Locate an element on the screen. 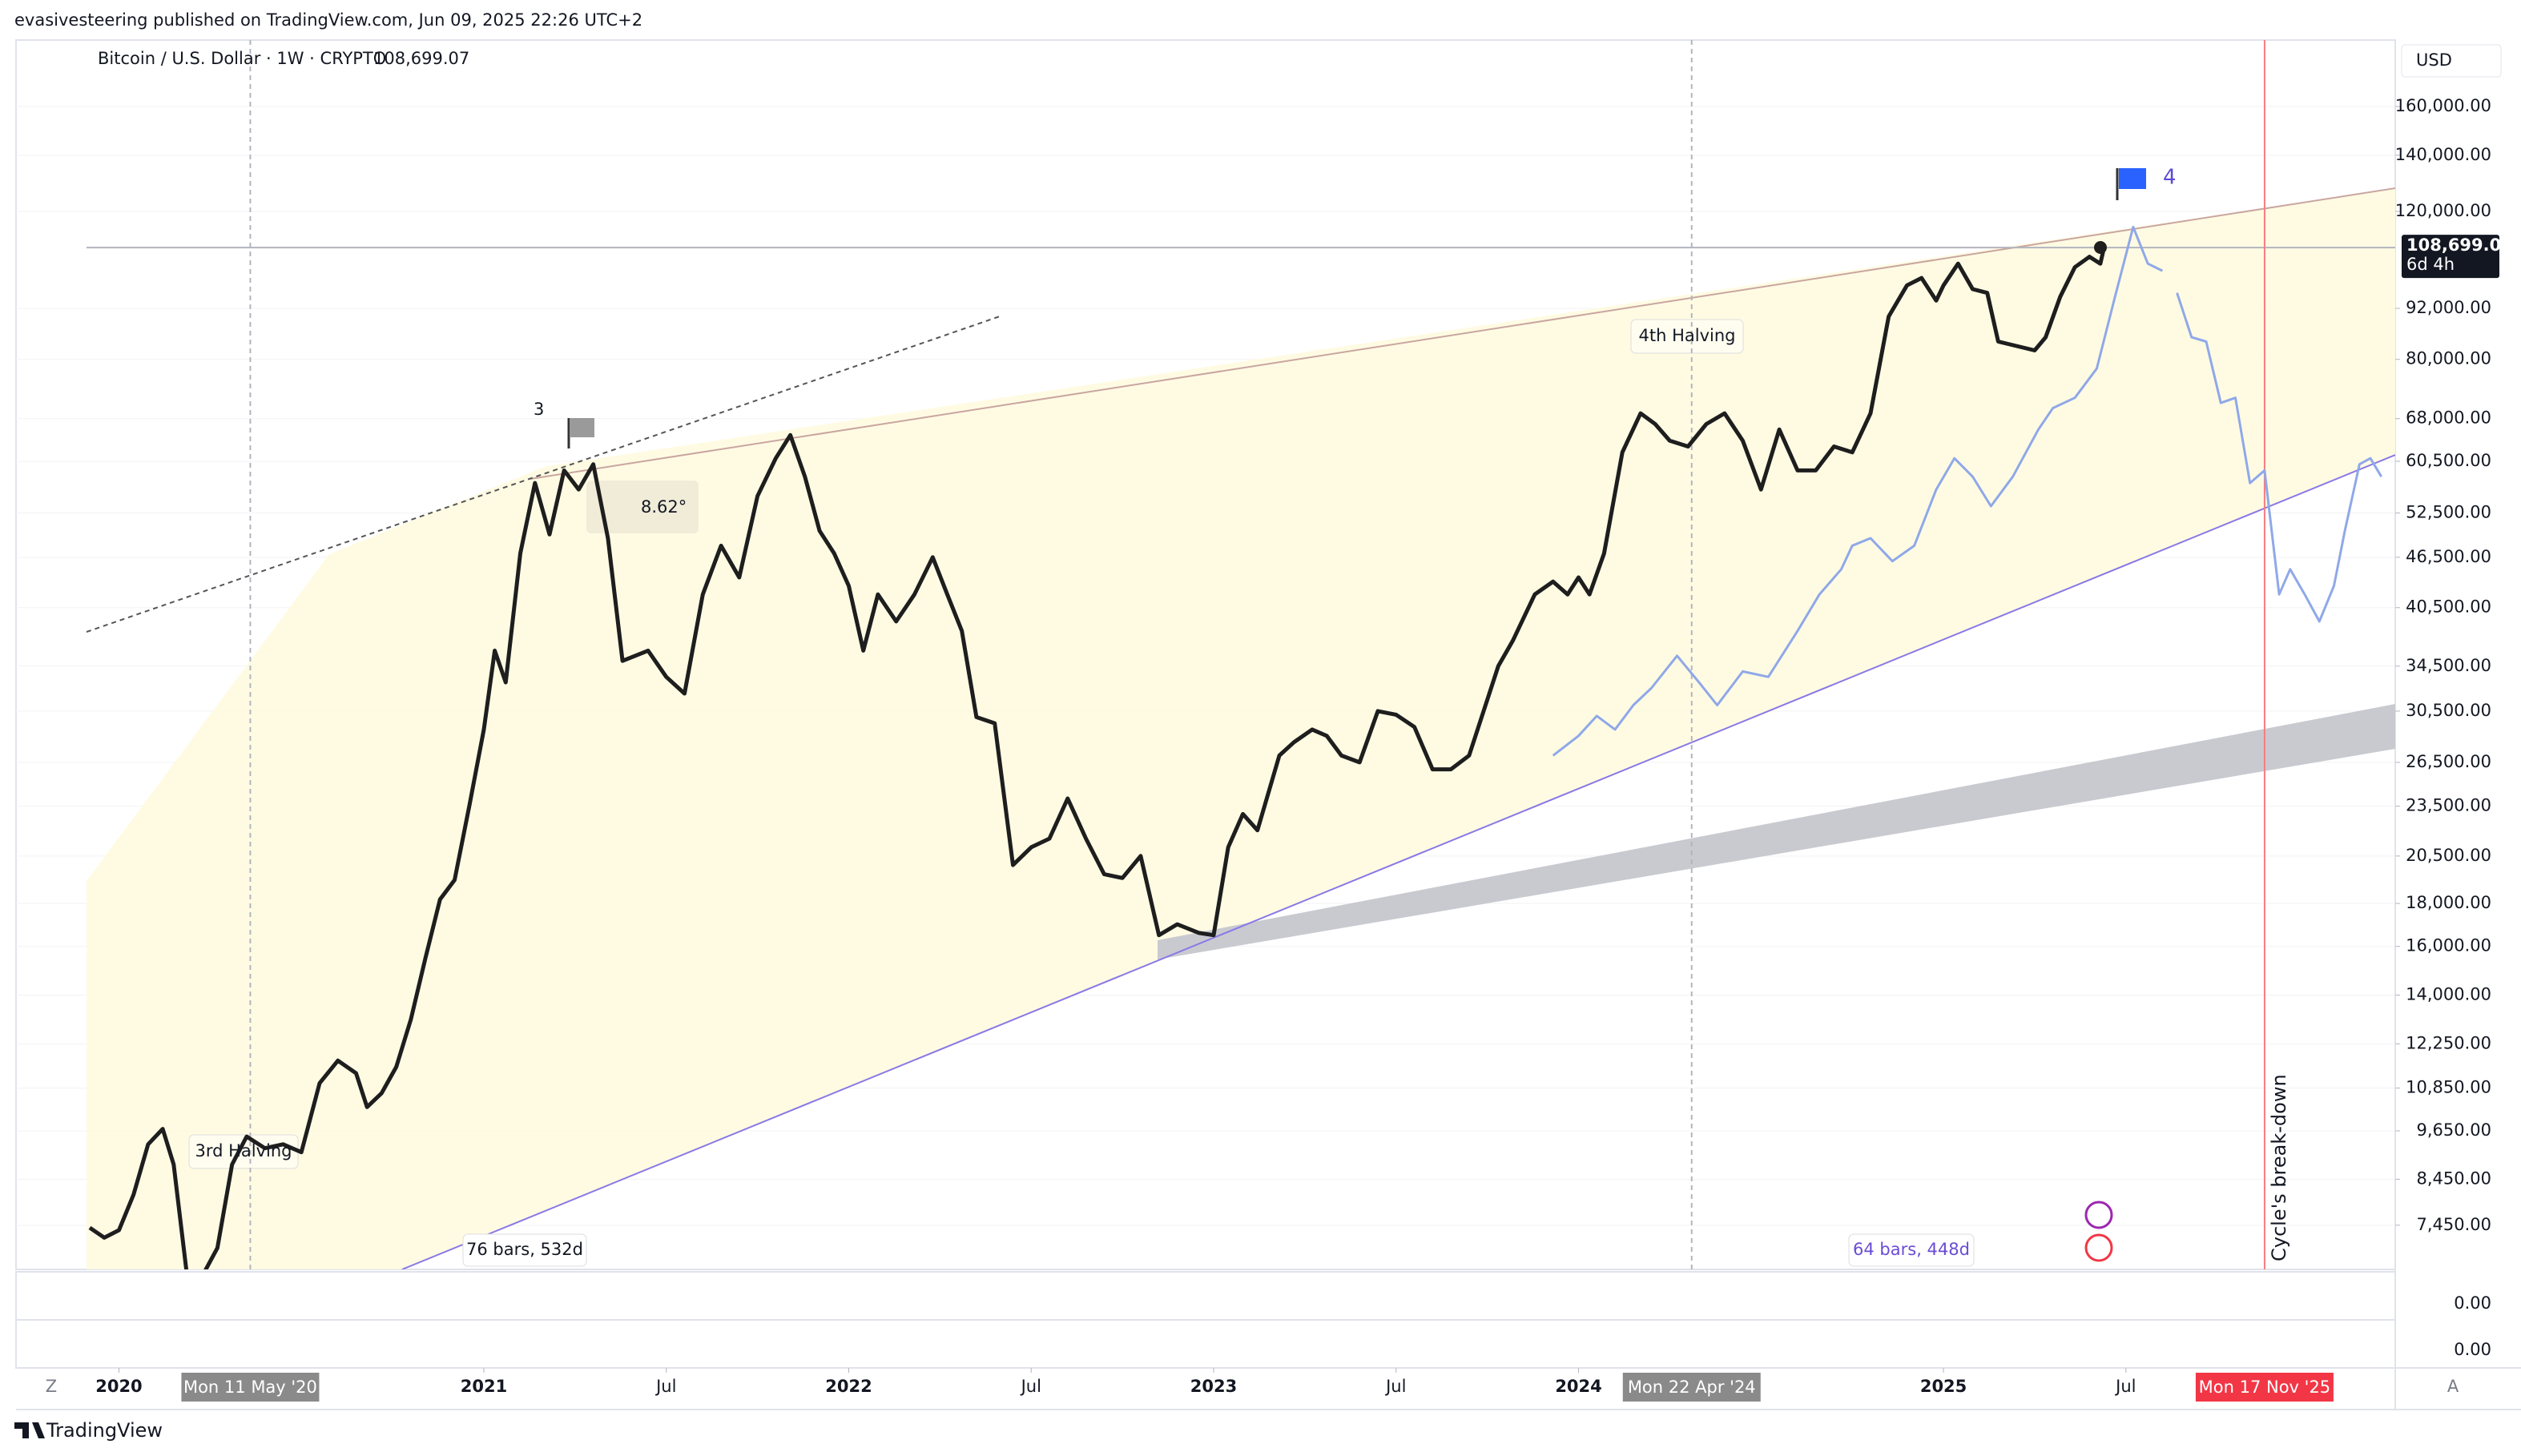 This screenshot has height=1456, width=2521. annotation: 64 bars, 448d is located at coordinates (1911, 1249).